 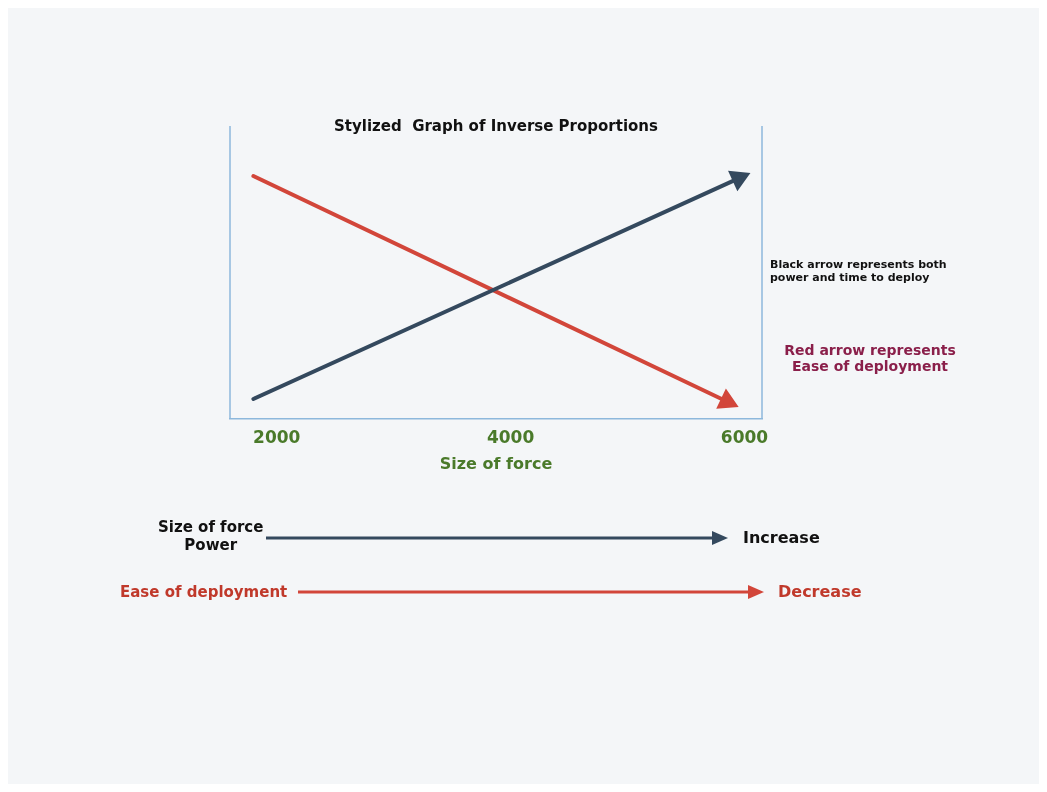 What do you see at coordinates (277, 437) in the screenshot?
I see `x-tick-label: 2000` at bounding box center [277, 437].